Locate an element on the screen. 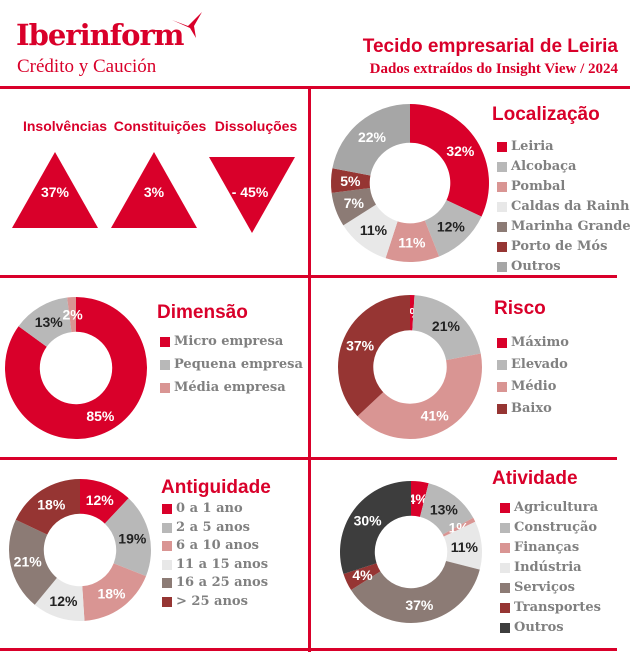 The image size is (630, 661). slice-m-dia-empresa is located at coordinates (71, 315).